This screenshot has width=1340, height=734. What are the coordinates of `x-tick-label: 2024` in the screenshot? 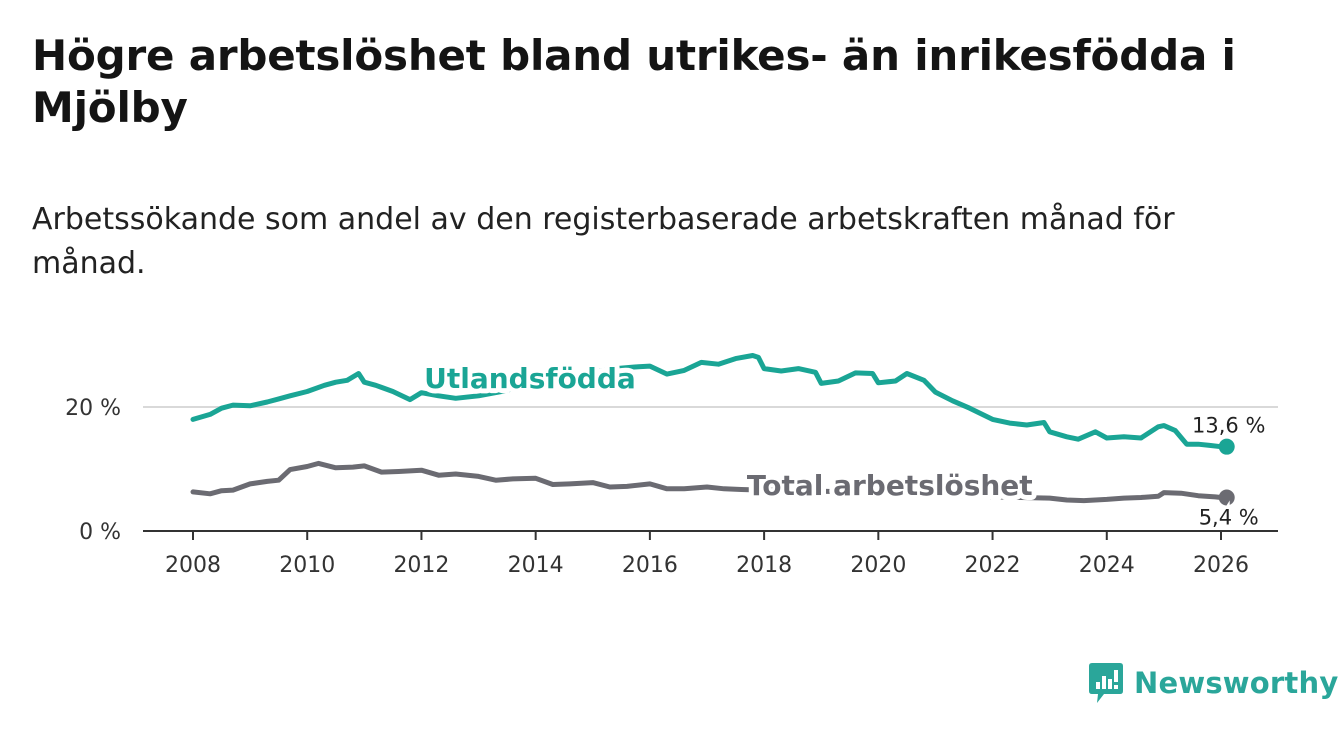 It's located at (1107, 565).